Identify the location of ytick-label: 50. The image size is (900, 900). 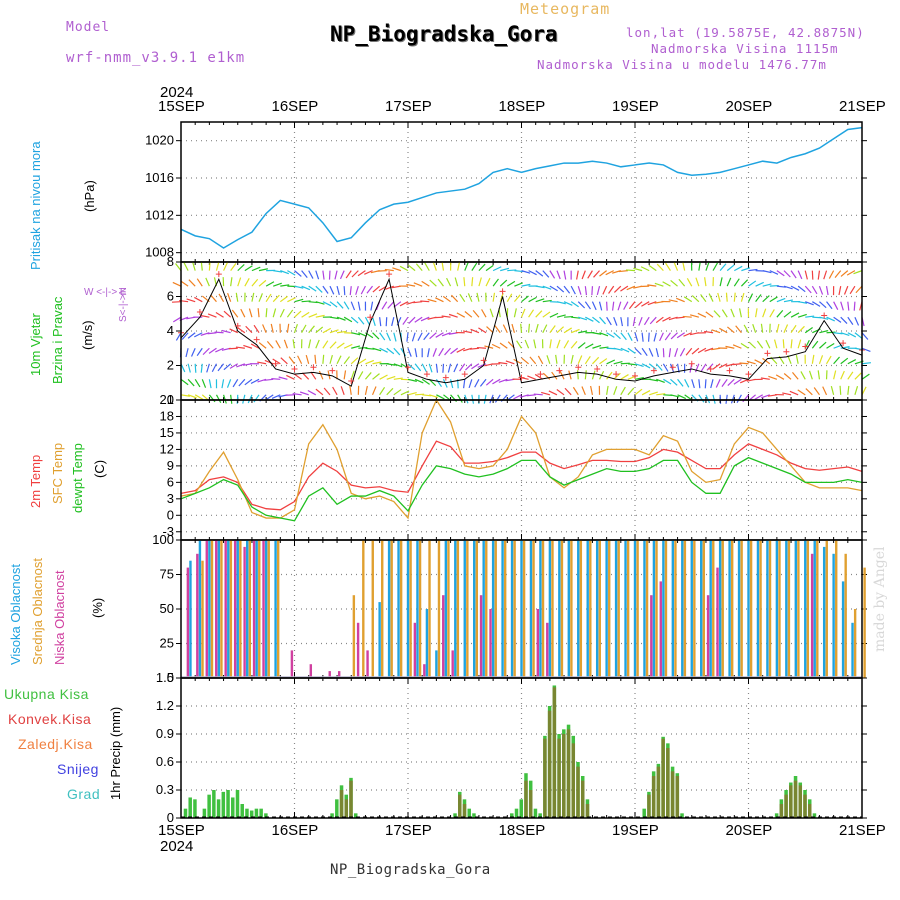
(167, 608).